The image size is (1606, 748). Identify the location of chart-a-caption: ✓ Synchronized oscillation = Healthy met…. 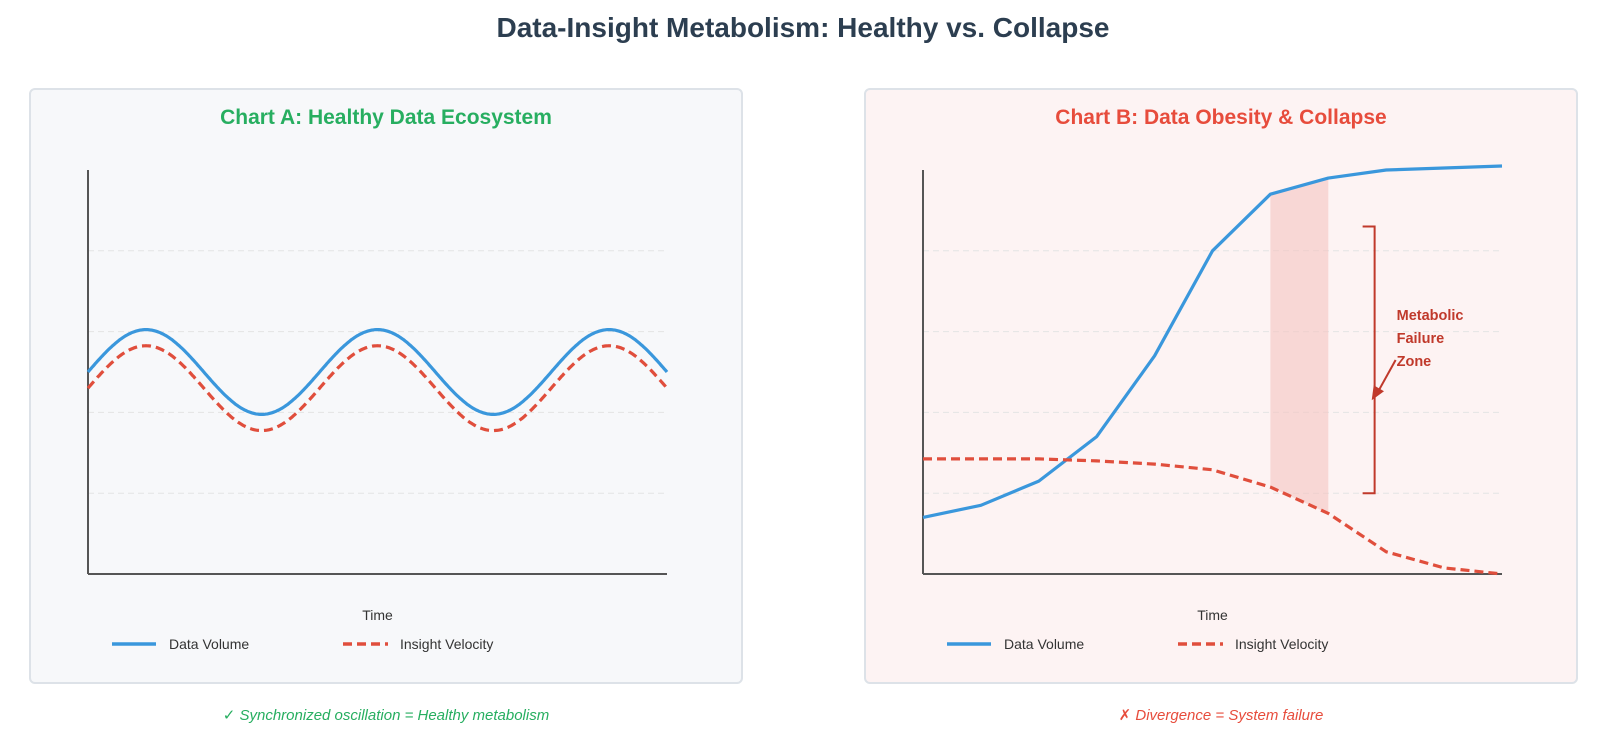
(386, 715).